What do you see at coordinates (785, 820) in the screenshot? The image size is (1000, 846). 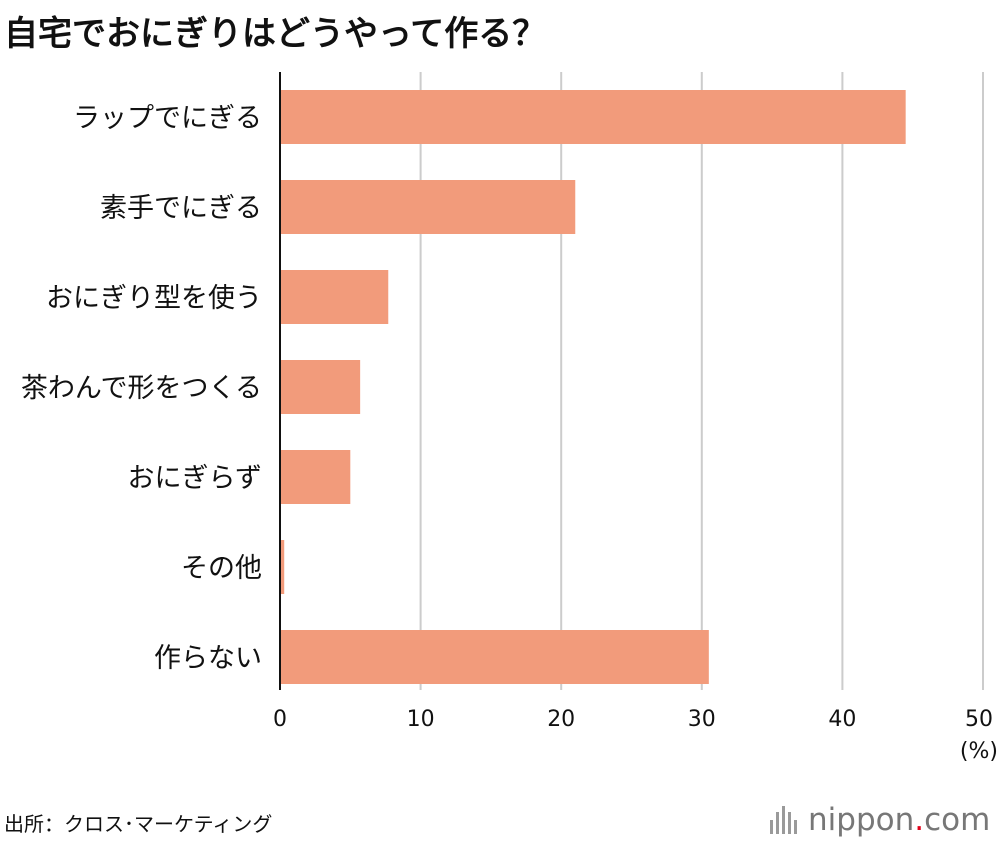 I see `logo-bars-icon` at bounding box center [785, 820].